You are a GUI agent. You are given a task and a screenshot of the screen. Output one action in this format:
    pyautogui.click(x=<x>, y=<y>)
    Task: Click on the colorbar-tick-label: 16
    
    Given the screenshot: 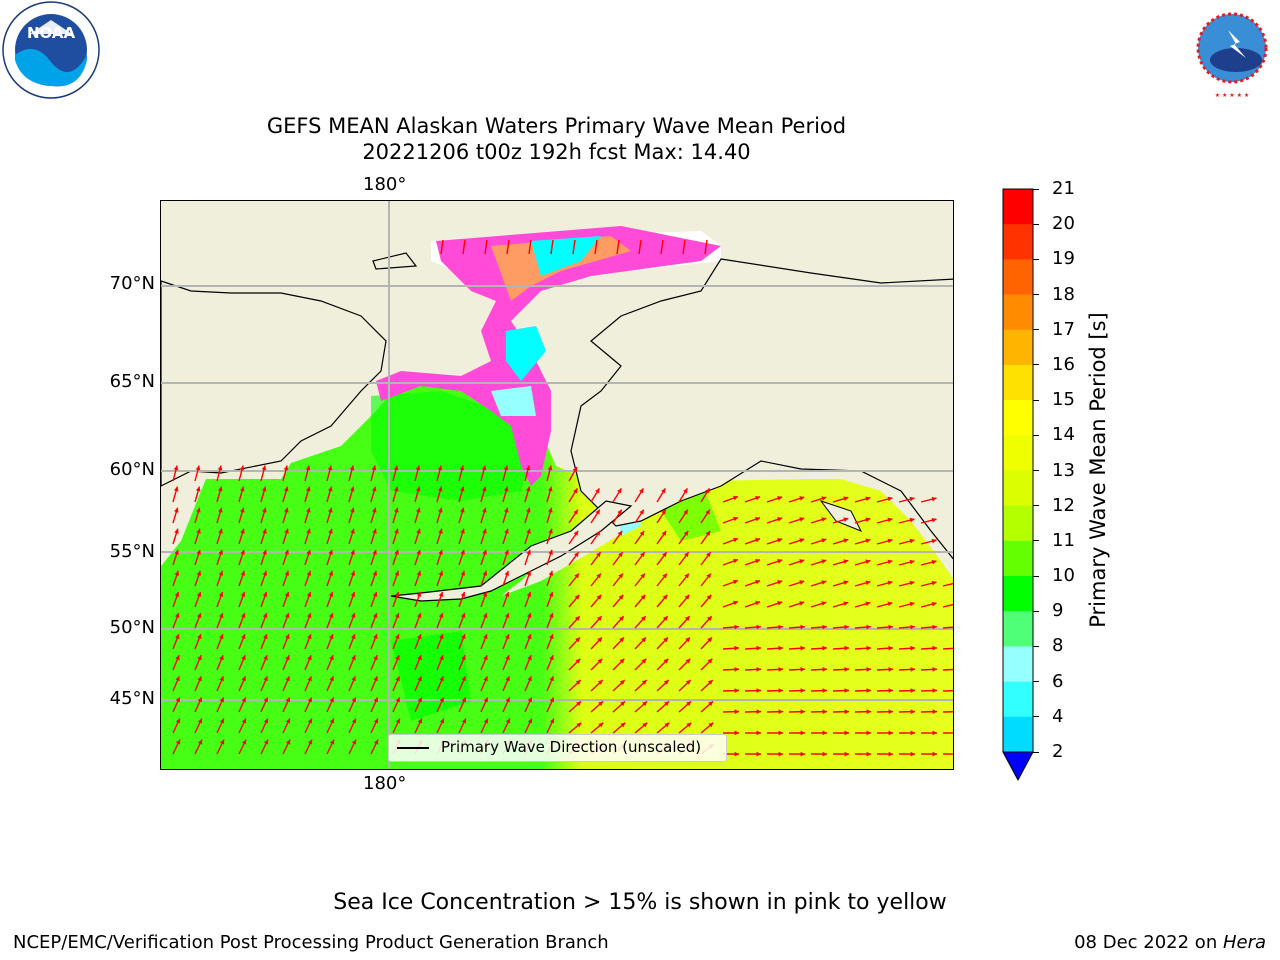 What is the action you would take?
    pyautogui.click(x=1063, y=364)
    